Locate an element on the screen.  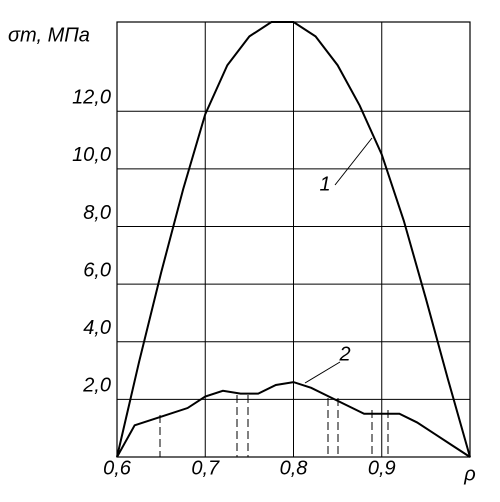
y-tick-label: 12,0 is located at coordinates (91, 98).